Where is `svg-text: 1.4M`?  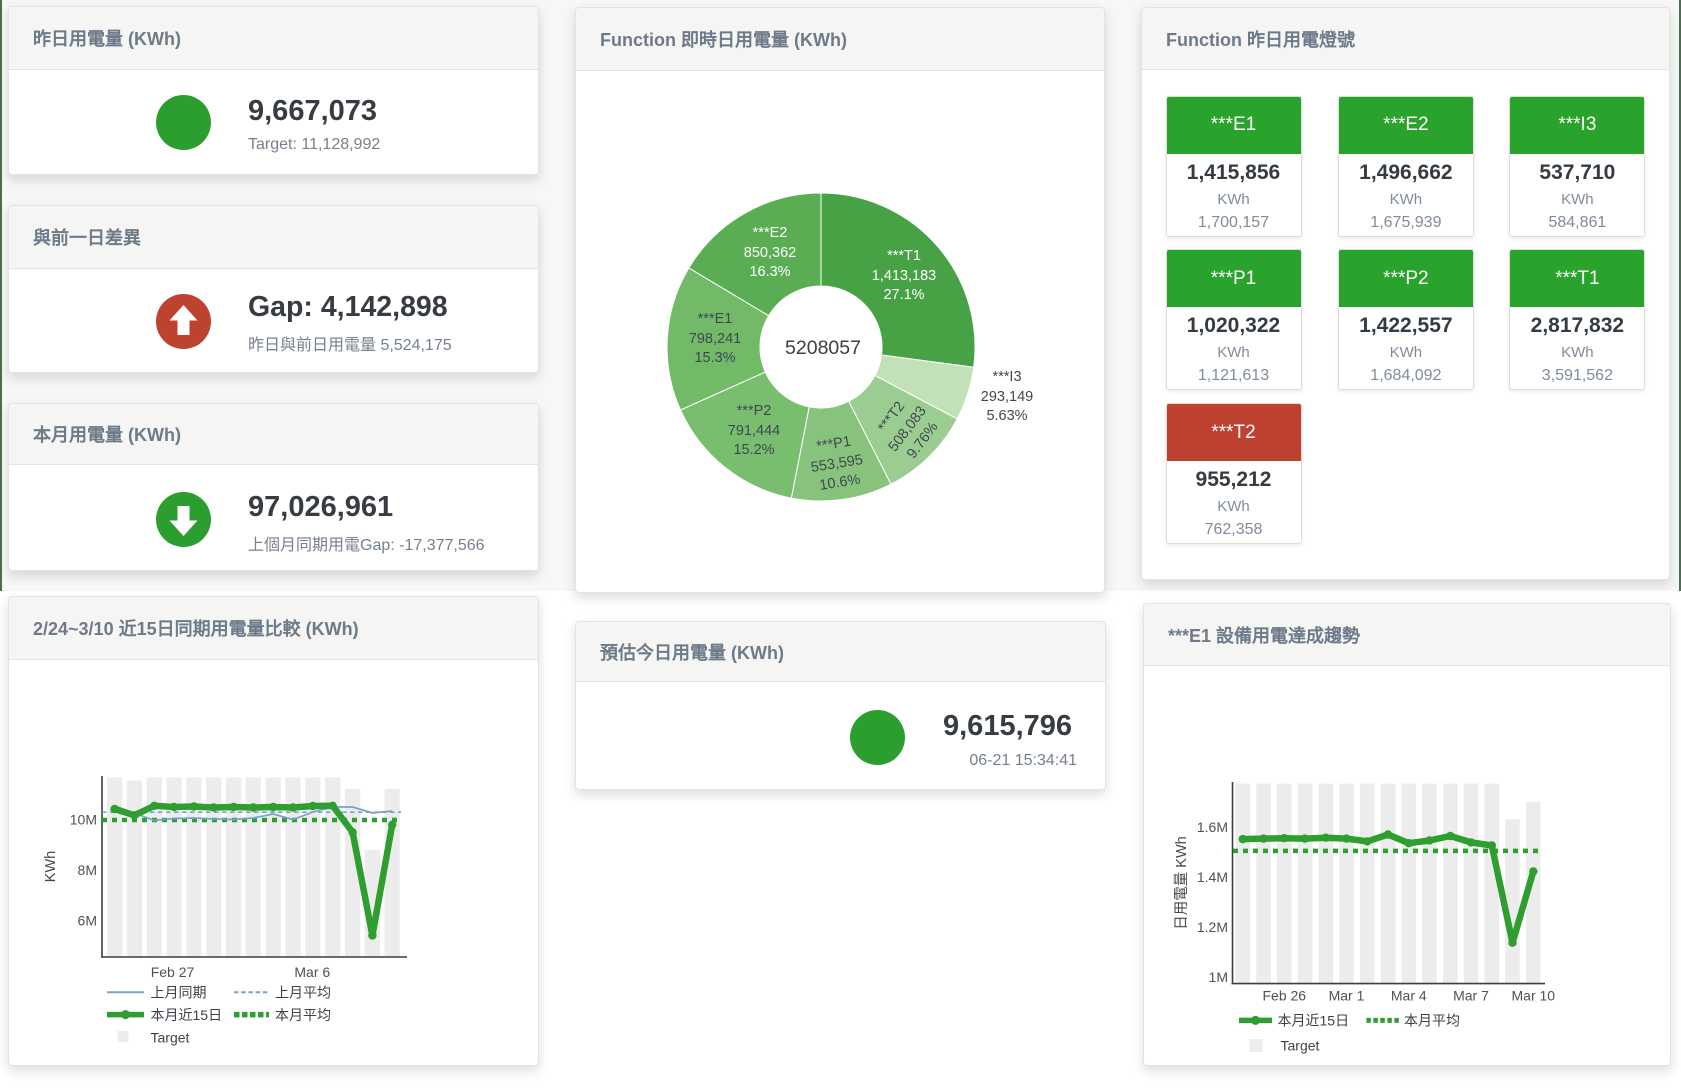 svg-text: 1.4M is located at coordinates (1212, 877).